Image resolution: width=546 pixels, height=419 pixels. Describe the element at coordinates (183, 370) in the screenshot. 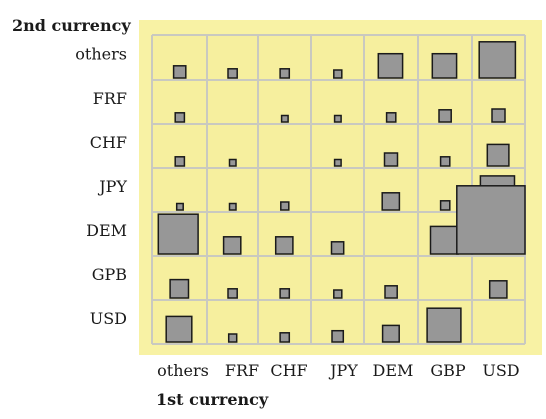

I see `x-tick-label-others: others` at that location.